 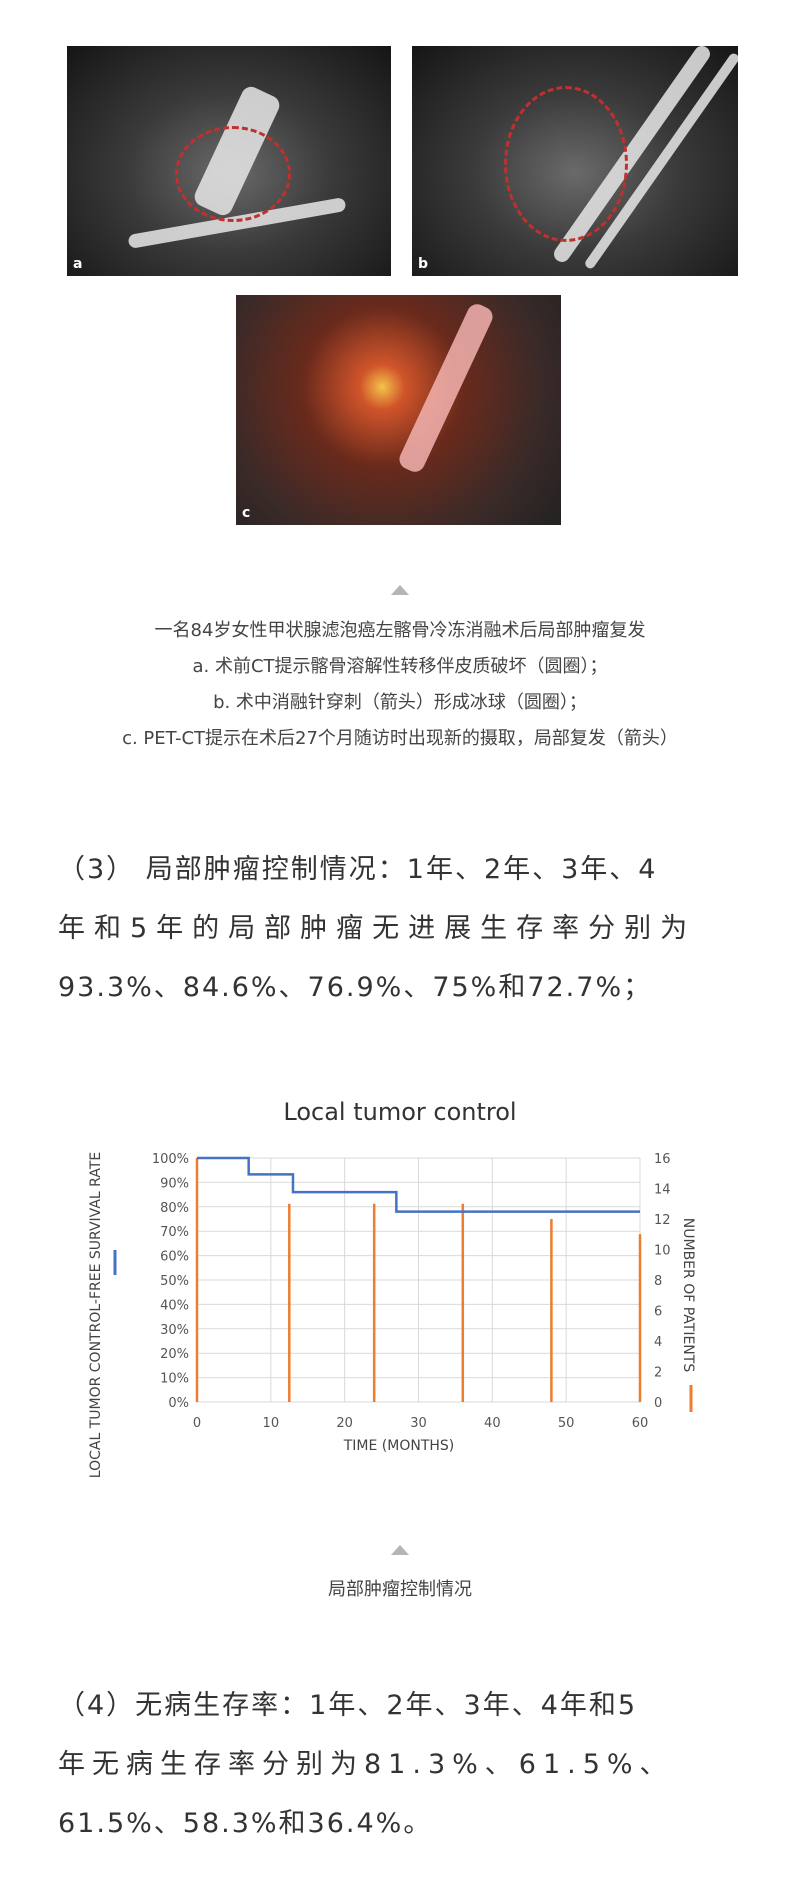 I want to click on y-tick-label: 30%, so click(x=174, y=1330).